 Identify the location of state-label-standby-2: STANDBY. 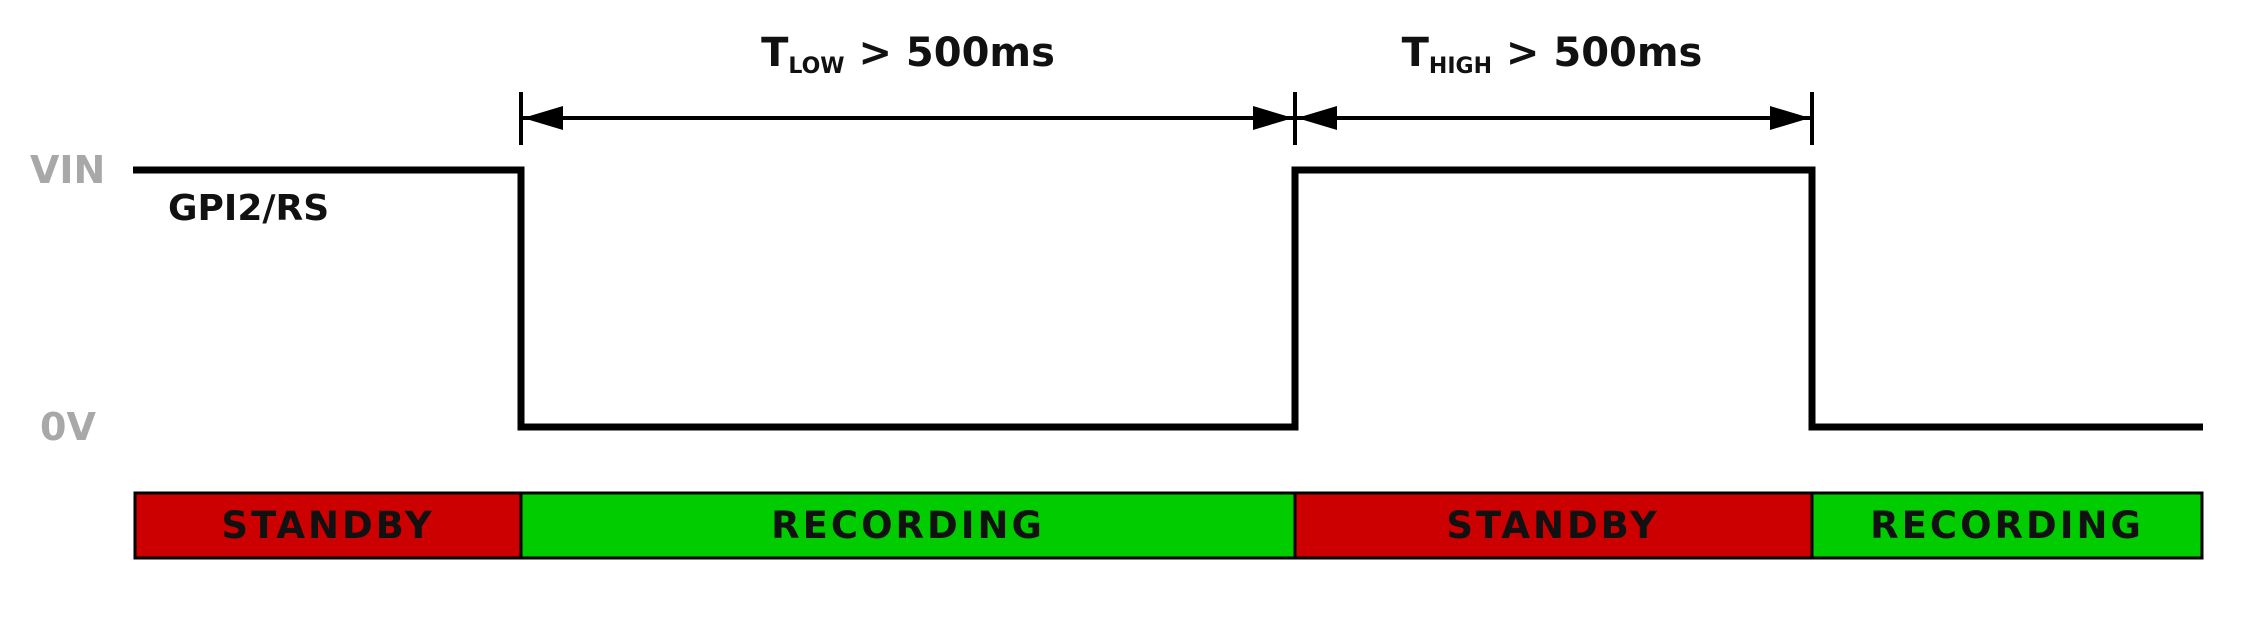
(1552, 525).